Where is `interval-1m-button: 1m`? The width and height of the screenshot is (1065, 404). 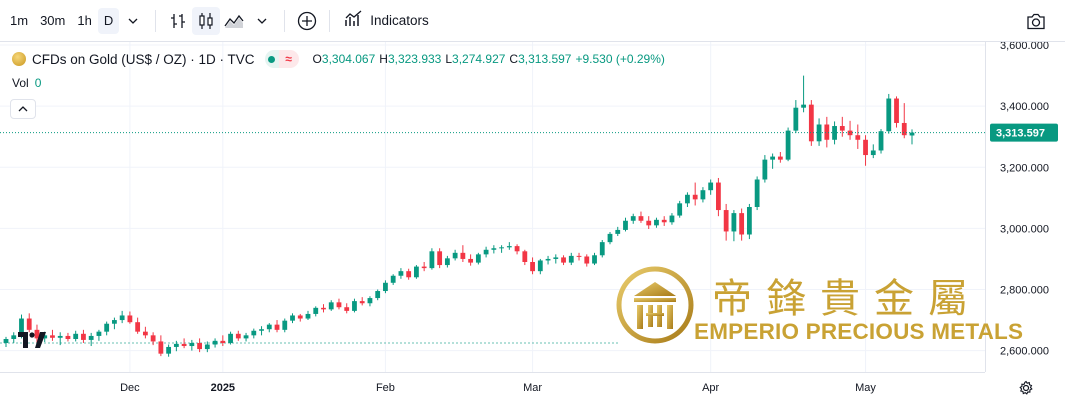
interval-1m-button: 1m is located at coordinates (19, 20).